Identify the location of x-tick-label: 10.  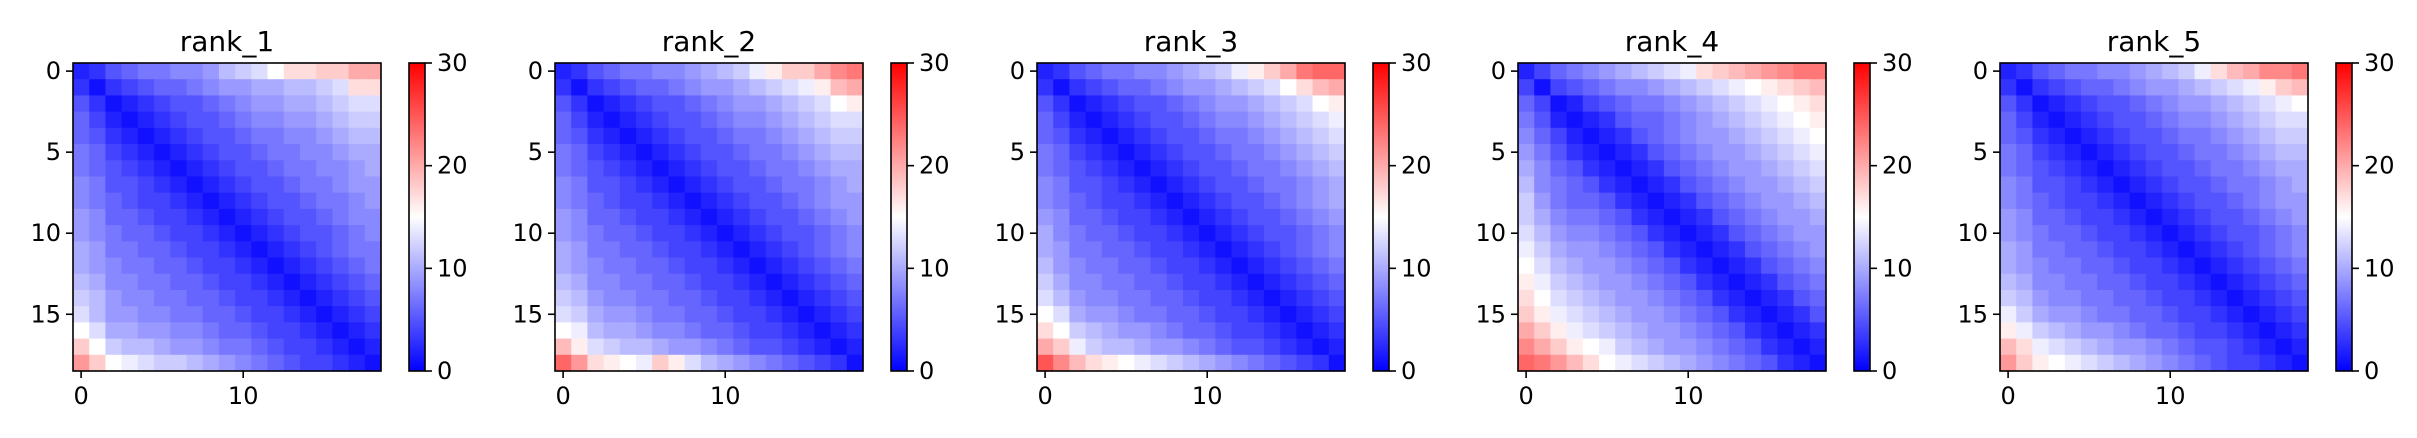
(2170, 396).